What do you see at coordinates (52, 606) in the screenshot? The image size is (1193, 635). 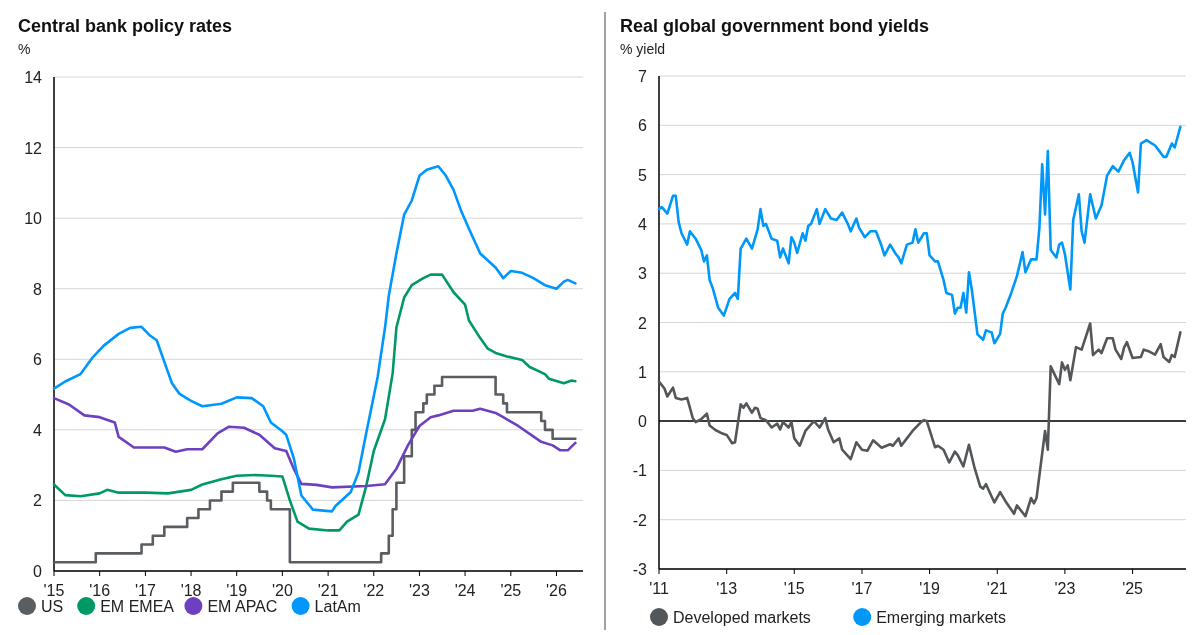 I see `legend-label: US` at bounding box center [52, 606].